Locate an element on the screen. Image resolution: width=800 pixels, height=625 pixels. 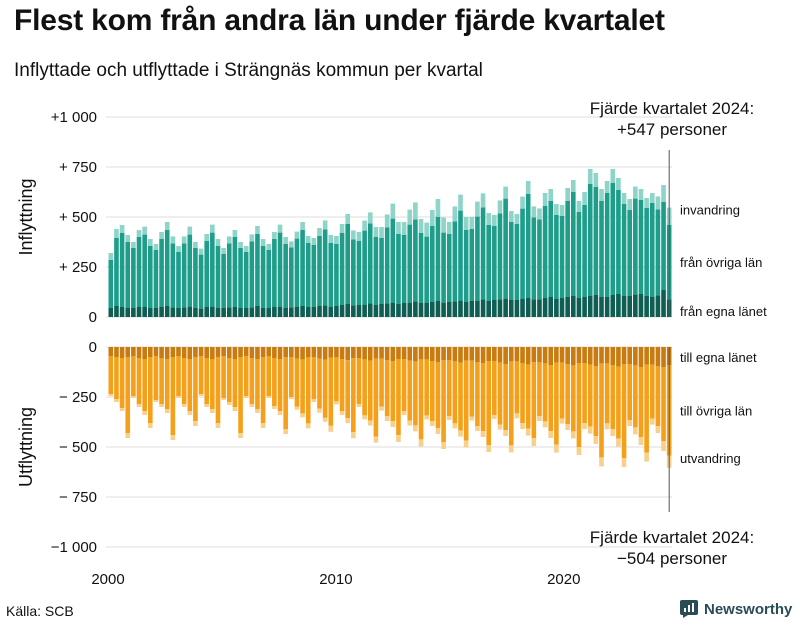
series-label: från övriga län is located at coordinates (721, 262).